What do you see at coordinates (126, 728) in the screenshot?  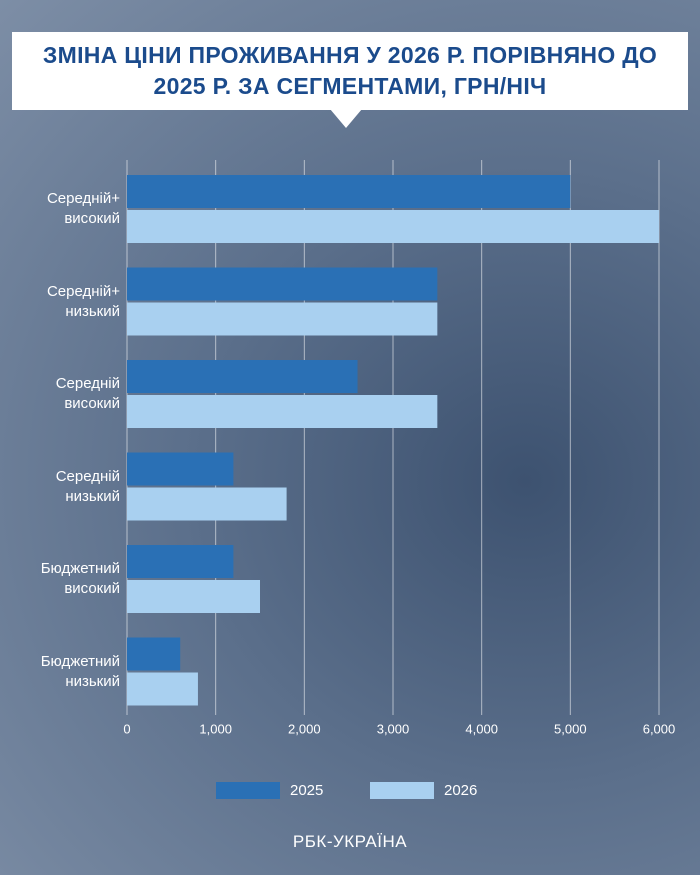 I see `x-tick-label: 0` at bounding box center [126, 728].